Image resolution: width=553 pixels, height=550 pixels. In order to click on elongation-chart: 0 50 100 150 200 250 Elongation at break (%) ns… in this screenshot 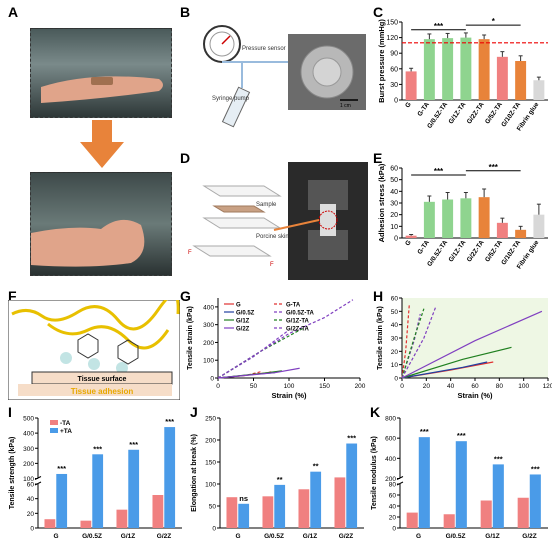, I will do `click(277, 478)`.